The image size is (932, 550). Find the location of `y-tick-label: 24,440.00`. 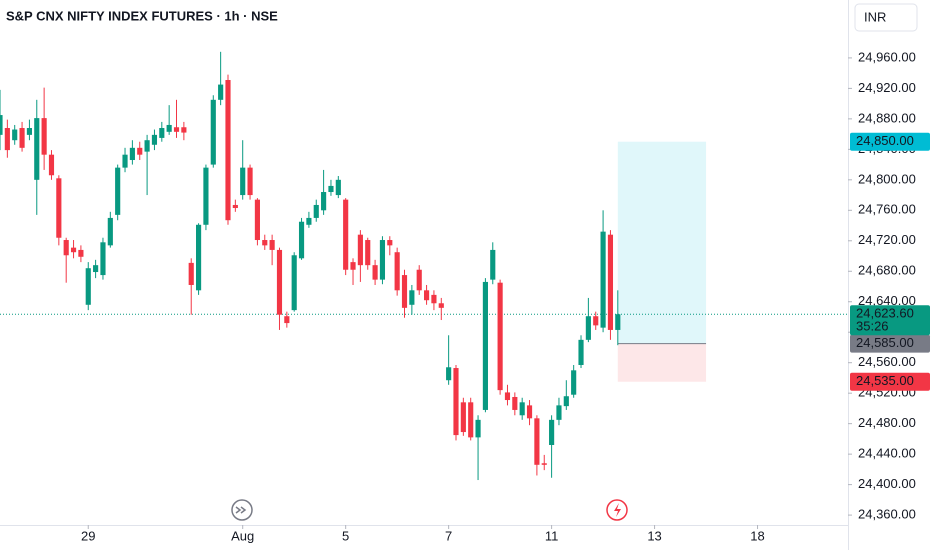

y-tick-label: 24,440.00 is located at coordinates (887, 453).